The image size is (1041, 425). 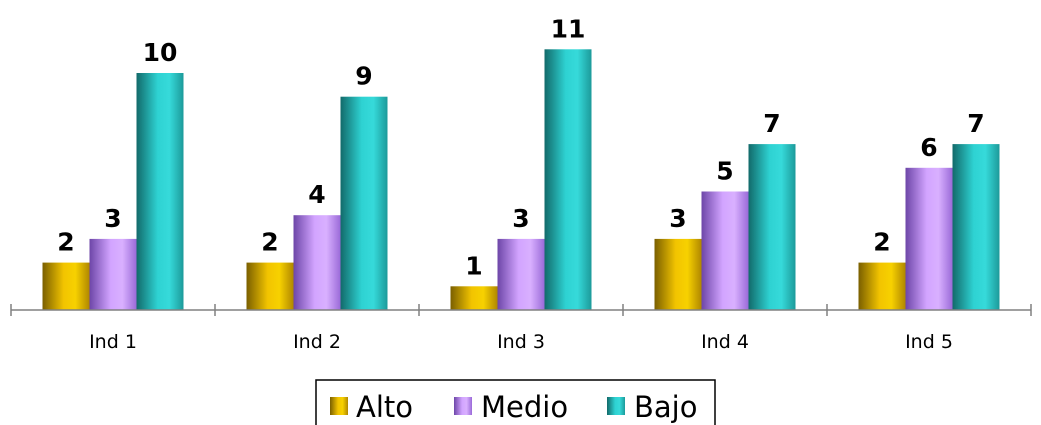 I want to click on legend-label-medio: Medio, so click(x=524, y=407).